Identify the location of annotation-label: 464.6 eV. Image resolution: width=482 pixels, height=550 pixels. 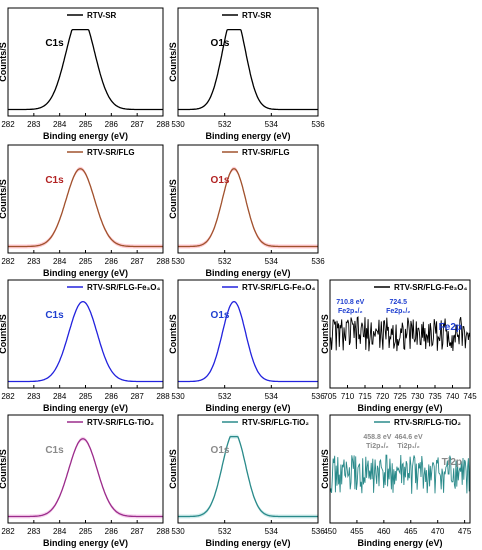
(409, 437).